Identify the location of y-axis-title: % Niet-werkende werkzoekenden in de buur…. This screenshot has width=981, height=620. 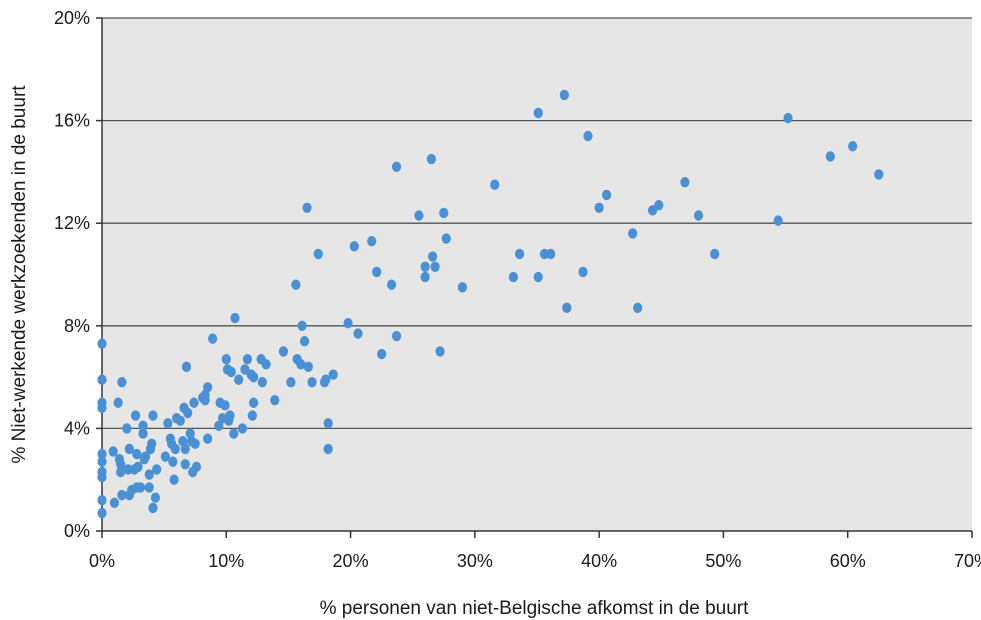
(19, 274).